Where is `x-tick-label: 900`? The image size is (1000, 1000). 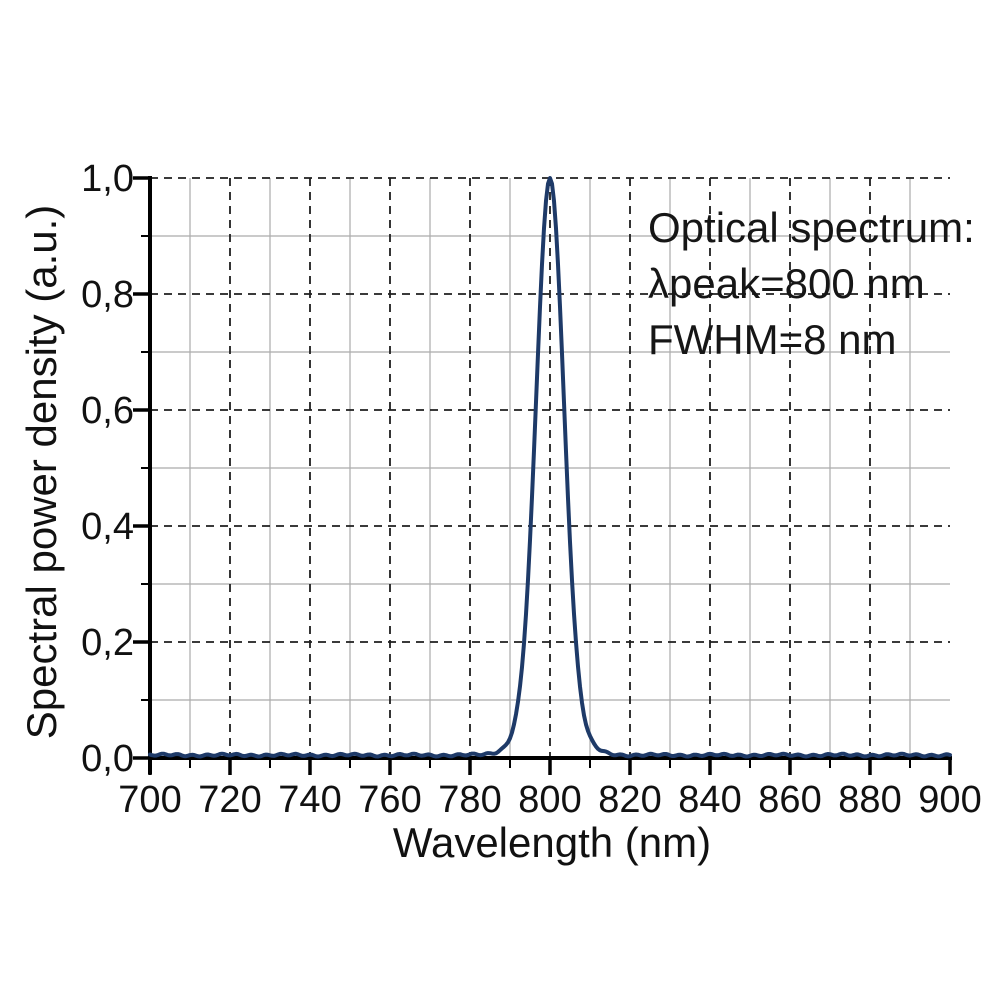
x-tick-label: 900 is located at coordinates (949, 800).